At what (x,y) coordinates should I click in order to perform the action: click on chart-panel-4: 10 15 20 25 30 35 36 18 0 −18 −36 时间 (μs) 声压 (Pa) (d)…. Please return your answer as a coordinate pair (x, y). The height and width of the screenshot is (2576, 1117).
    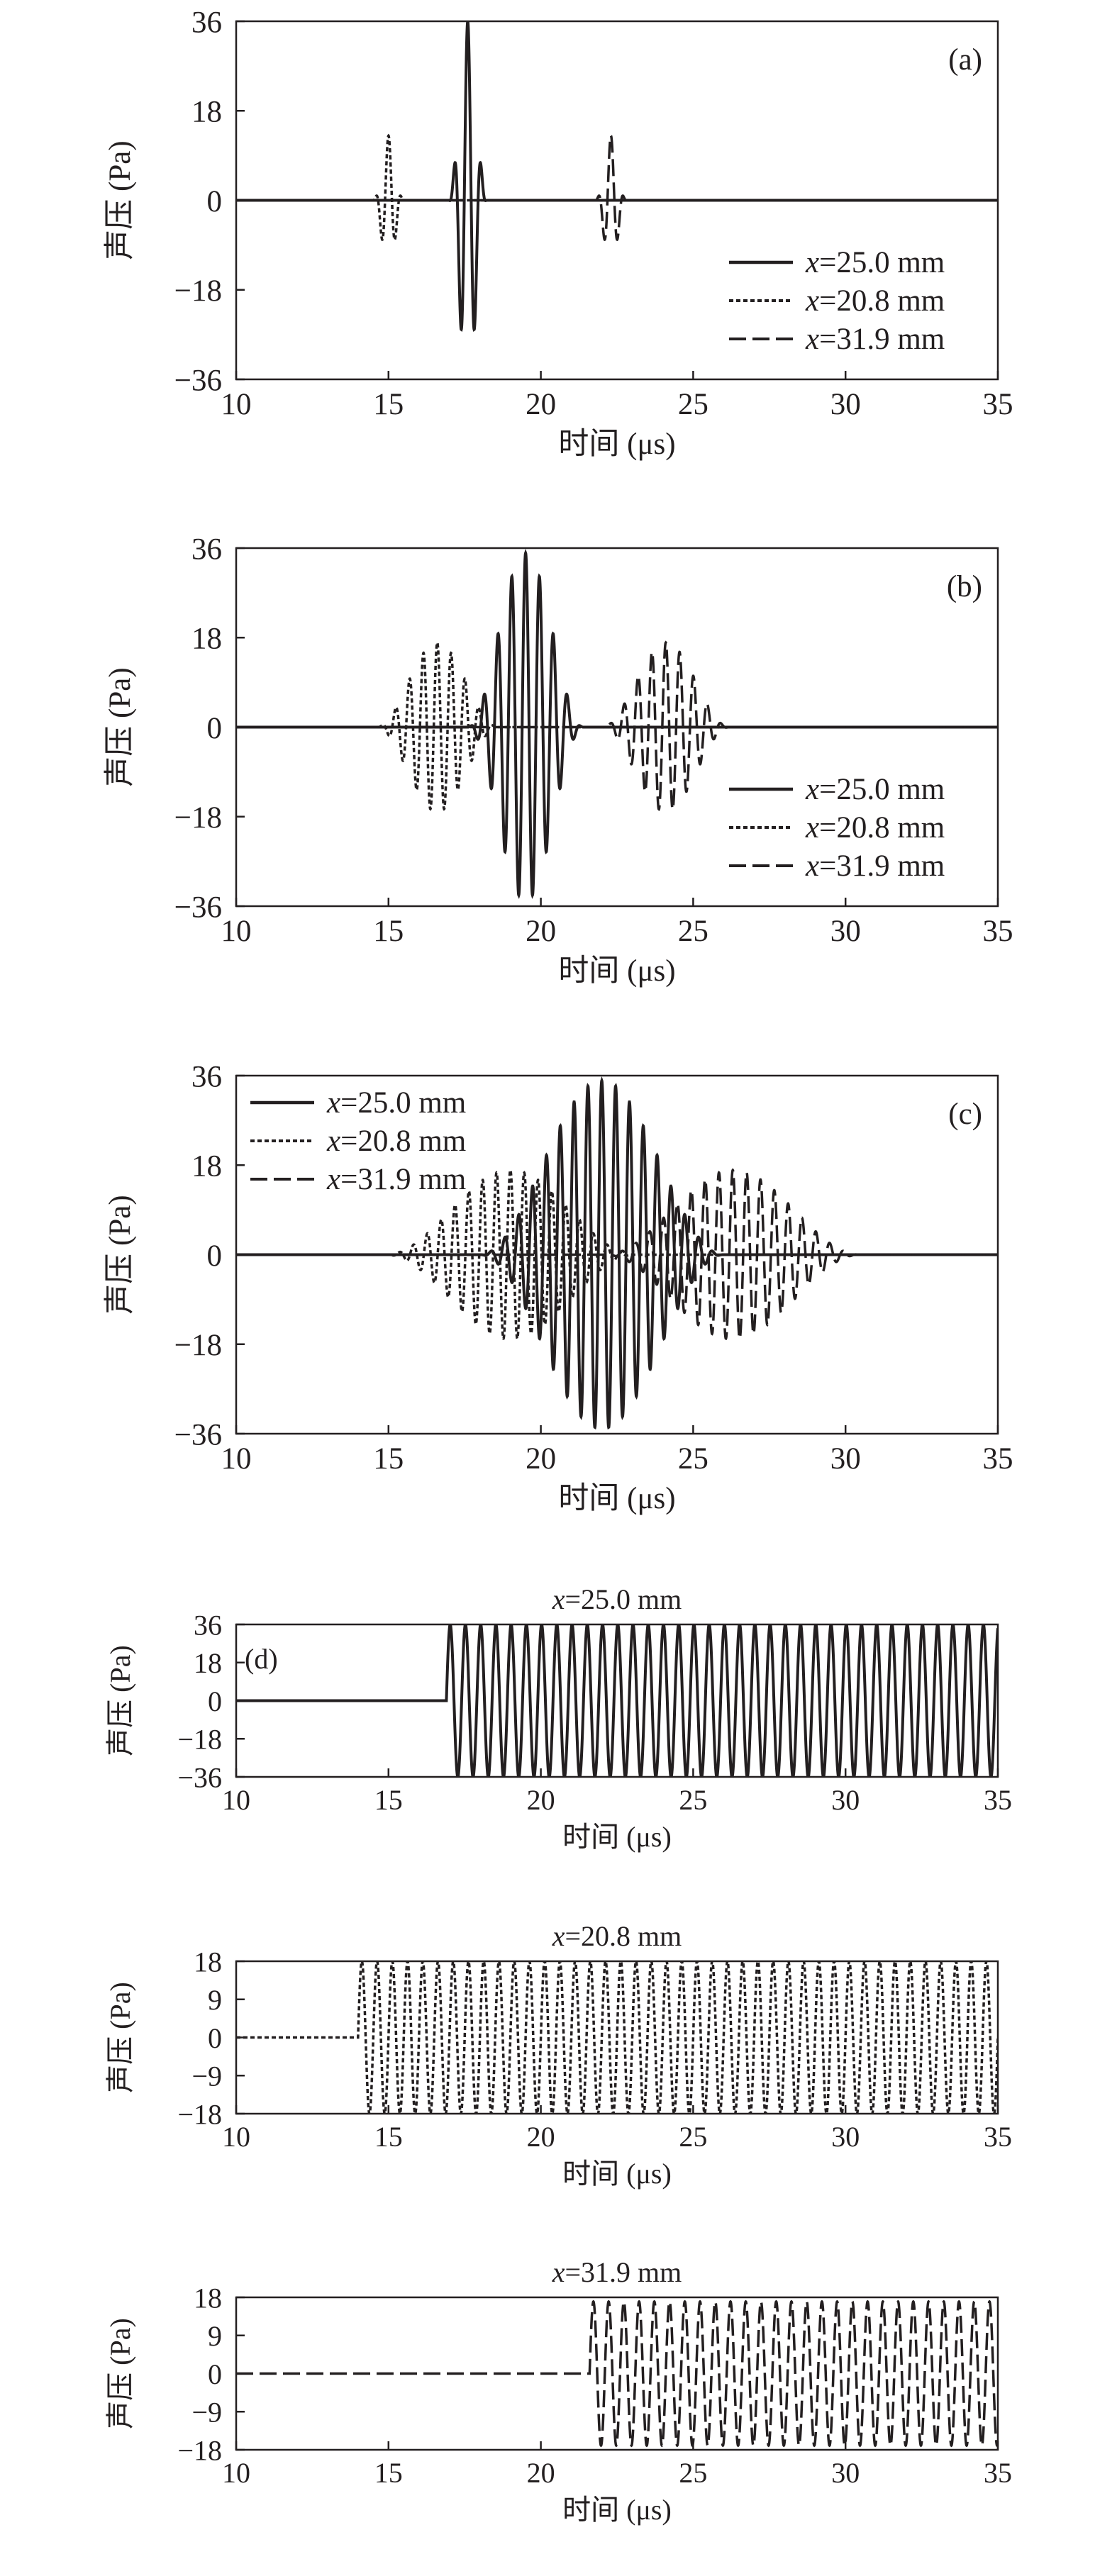
    Looking at the image, I should click on (558, 1718).